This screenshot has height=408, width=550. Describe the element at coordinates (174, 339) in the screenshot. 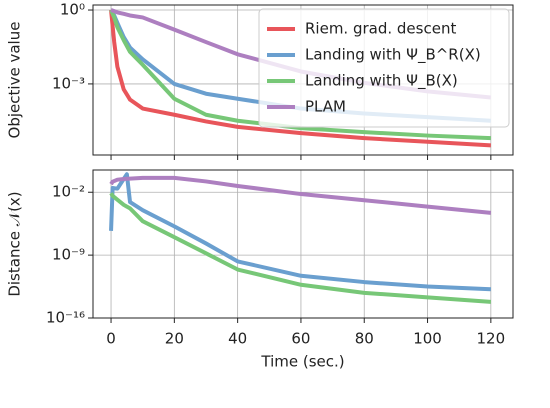

I see `x-tick-label: 20` at that location.